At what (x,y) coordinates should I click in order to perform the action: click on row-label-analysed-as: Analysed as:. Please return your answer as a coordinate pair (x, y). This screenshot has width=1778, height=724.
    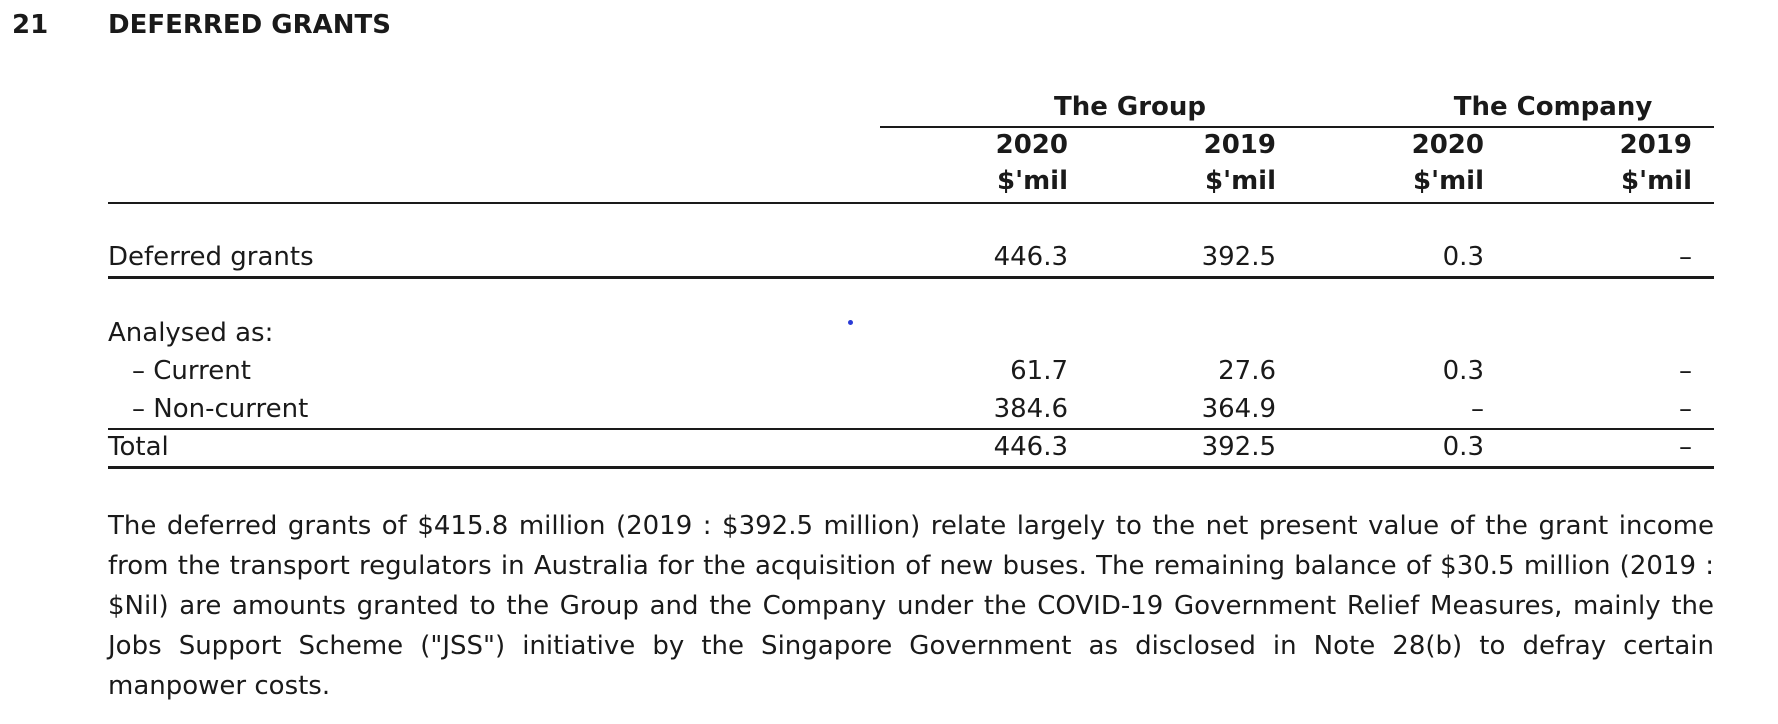
    Looking at the image, I should click on (191, 333).